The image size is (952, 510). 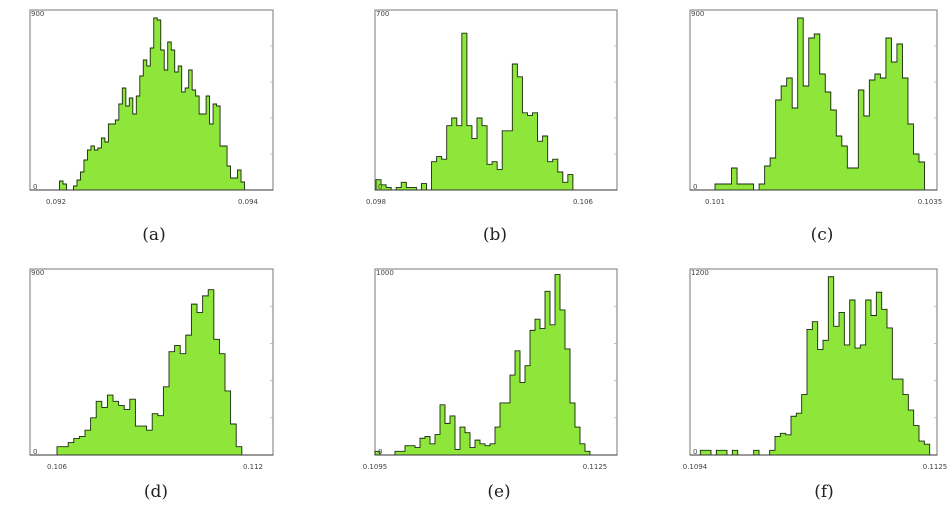 What do you see at coordinates (499, 492) in the screenshot?
I see `panel-caption-e: (e)` at bounding box center [499, 492].